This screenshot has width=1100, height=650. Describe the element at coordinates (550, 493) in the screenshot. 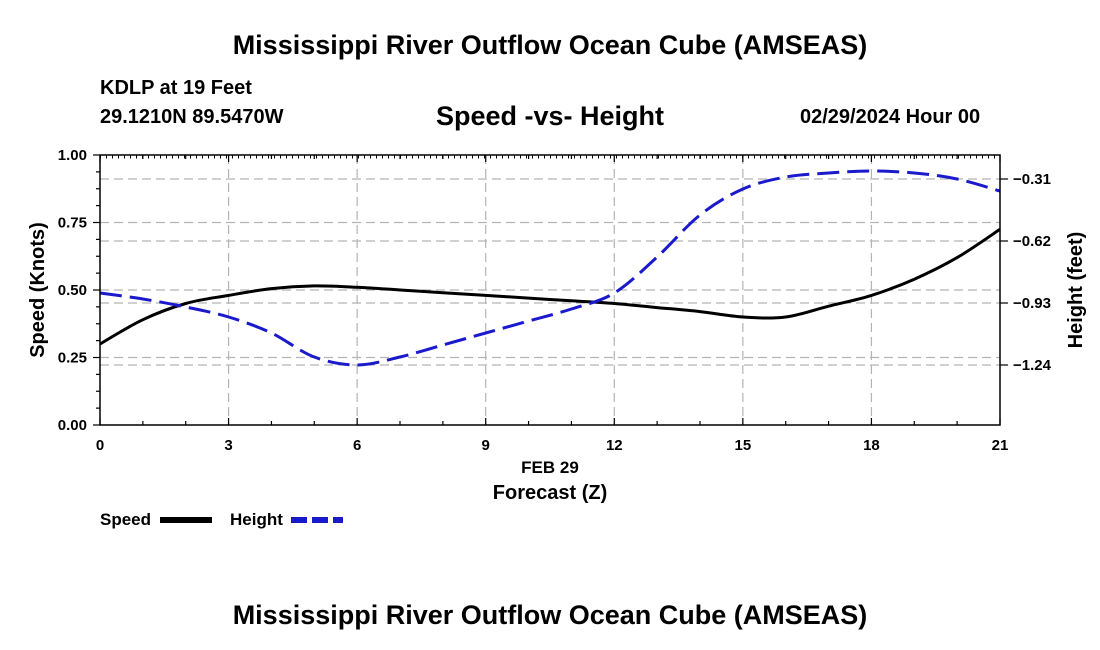

I see `x-axis-label: Forecast (Z)` at that location.